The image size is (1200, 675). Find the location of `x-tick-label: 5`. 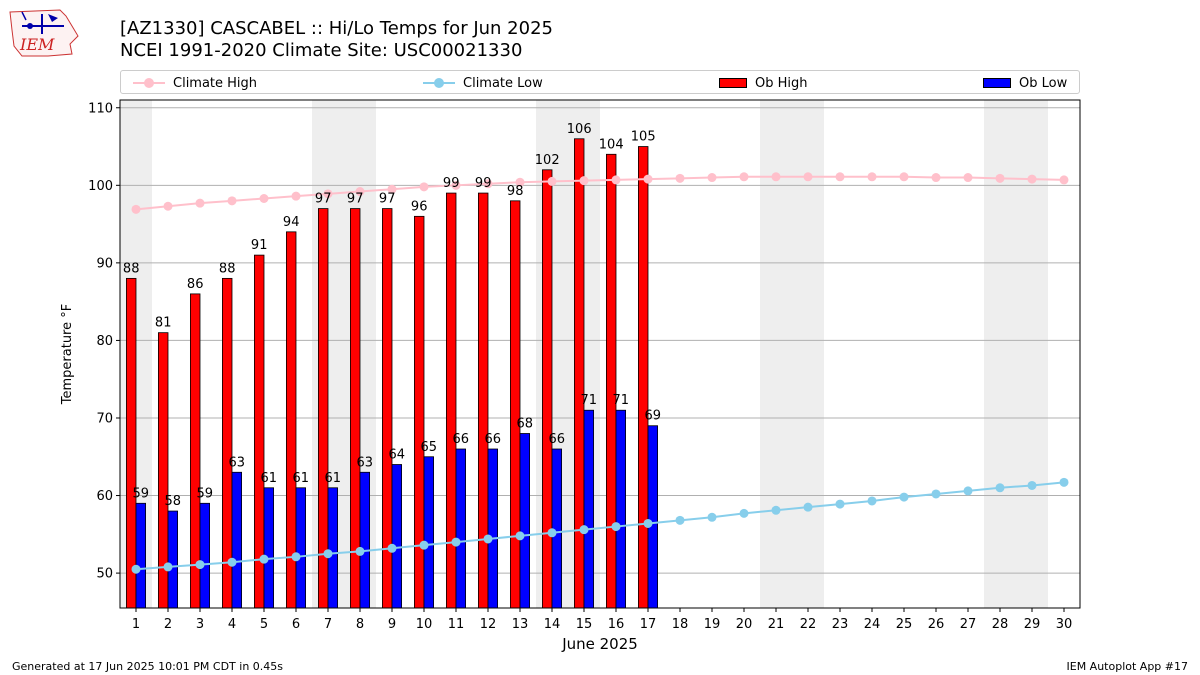

x-tick-label: 5 is located at coordinates (264, 624).